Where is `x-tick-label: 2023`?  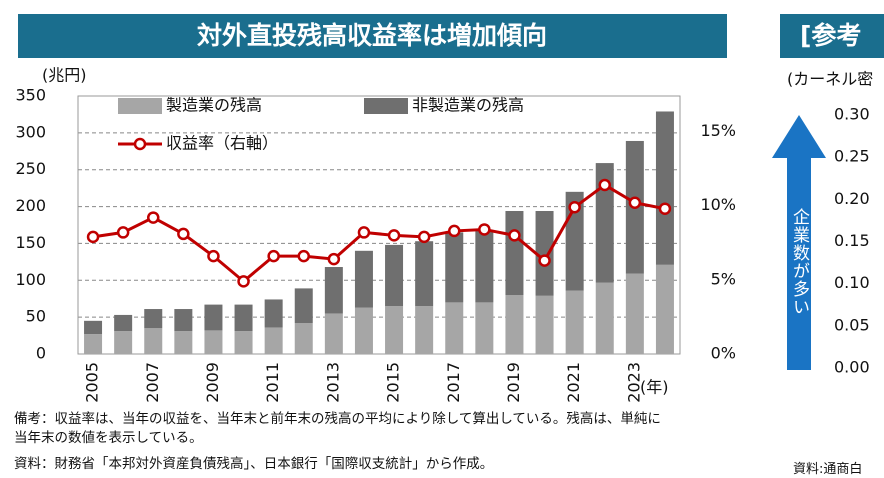
x-tick-label: 2023 is located at coordinates (633, 382).